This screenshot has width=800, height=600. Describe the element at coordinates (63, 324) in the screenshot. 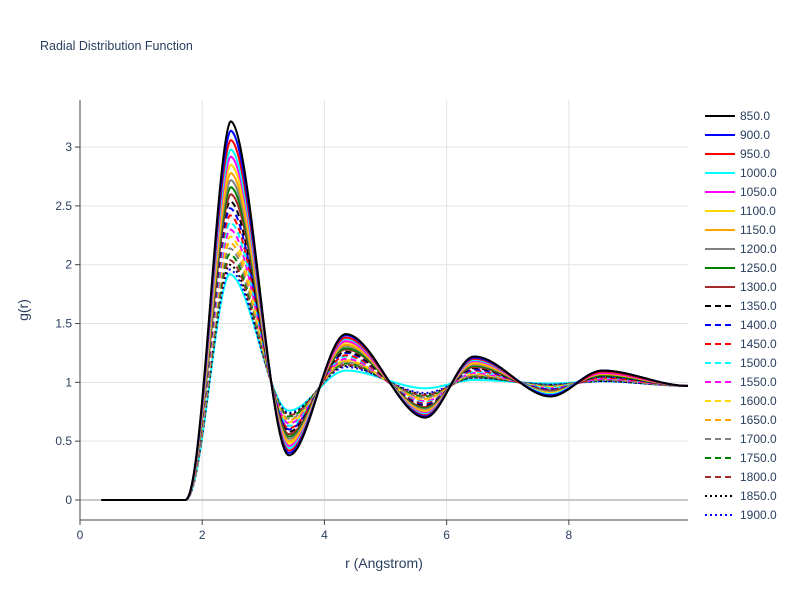

I see `y-tick-label: 1.5` at that location.